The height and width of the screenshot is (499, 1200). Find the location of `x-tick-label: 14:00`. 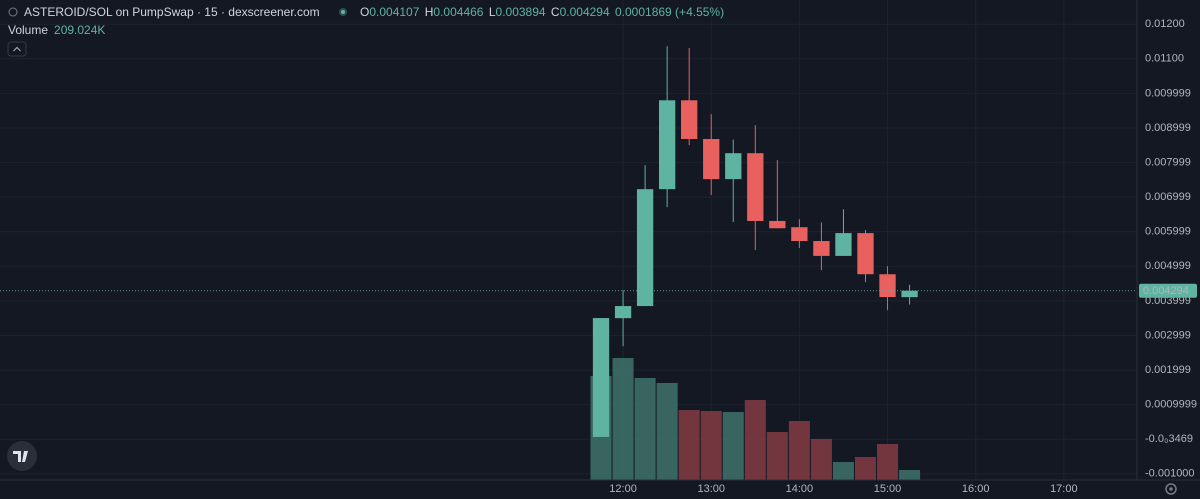

x-tick-label: 14:00 is located at coordinates (800, 489).